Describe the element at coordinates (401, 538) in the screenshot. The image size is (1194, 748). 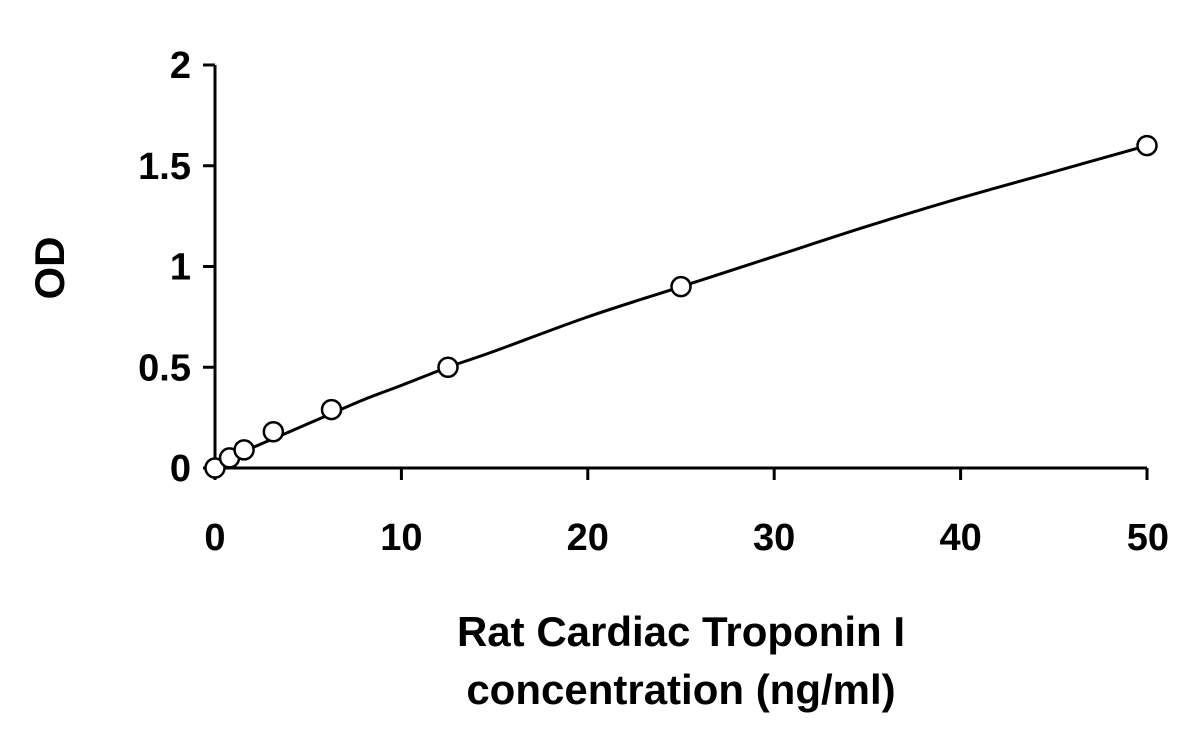
I see `x-tick-label: 10` at that location.